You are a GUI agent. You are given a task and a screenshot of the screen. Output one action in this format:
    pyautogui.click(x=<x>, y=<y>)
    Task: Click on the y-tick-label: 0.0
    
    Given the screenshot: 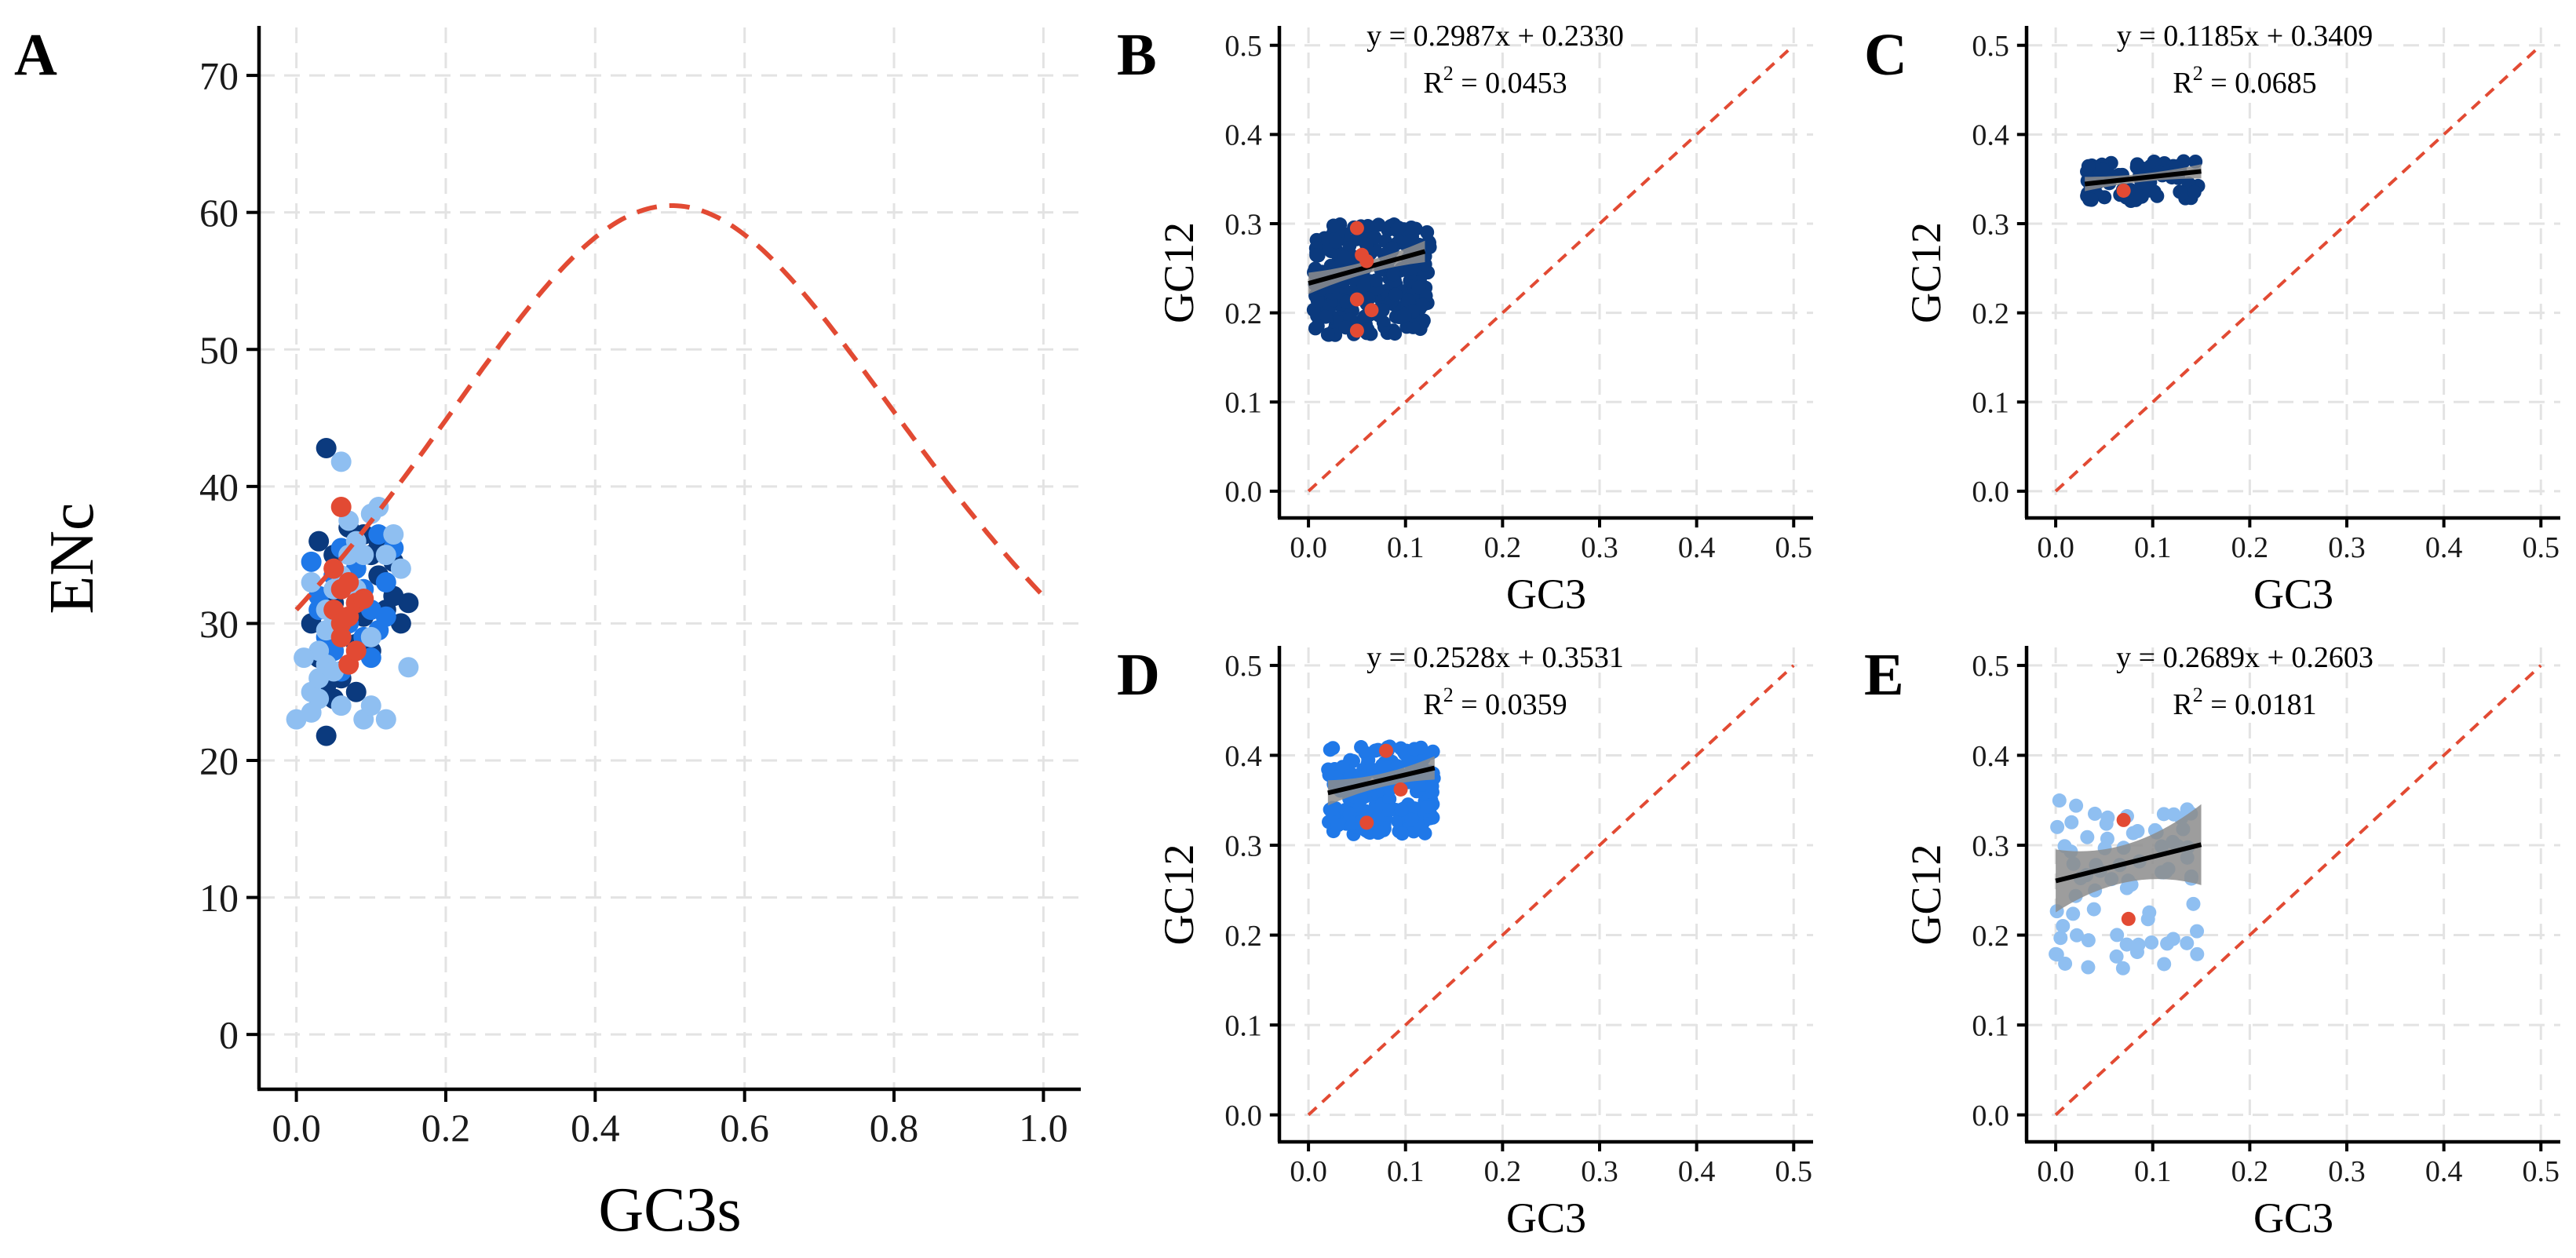 What is the action you would take?
    pyautogui.click(x=1243, y=492)
    